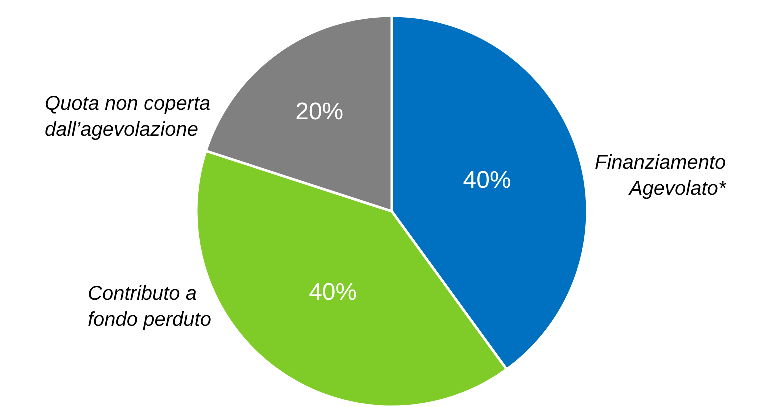  Describe the element at coordinates (150, 307) in the screenshot. I see `slice-label: Contributo a fondo perduto` at that location.